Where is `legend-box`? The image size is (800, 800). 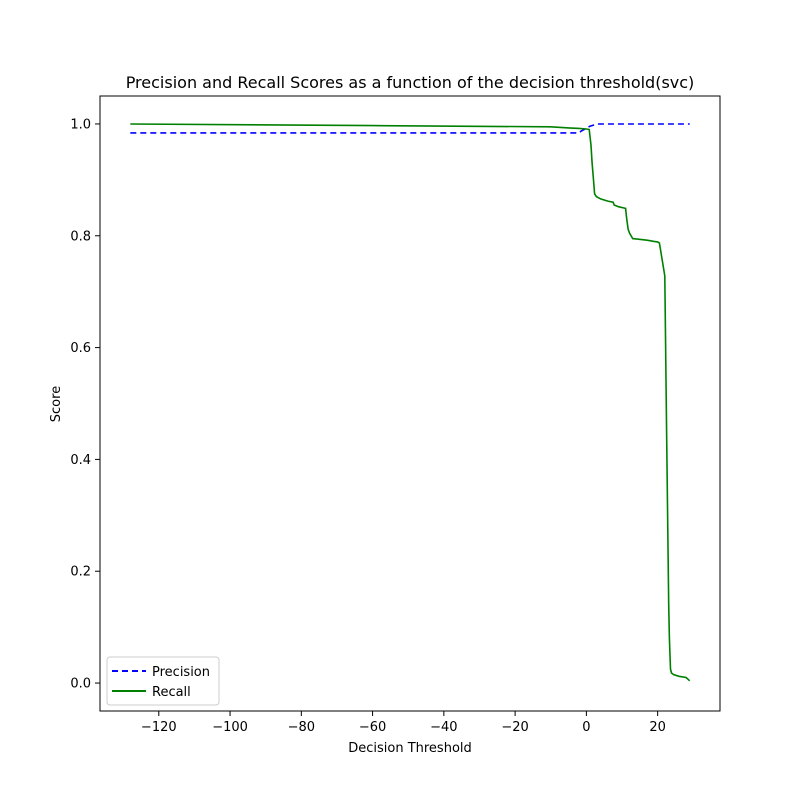
legend-box is located at coordinates (163, 681).